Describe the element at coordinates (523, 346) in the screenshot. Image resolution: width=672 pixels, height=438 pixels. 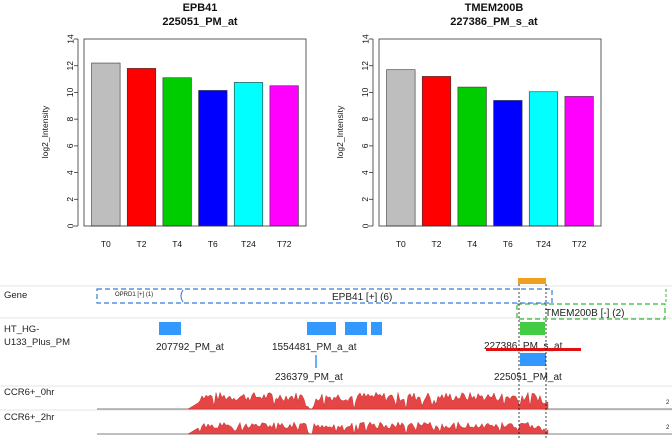
I see `probe-label-227386: 227386_PM_s_at` at that location.